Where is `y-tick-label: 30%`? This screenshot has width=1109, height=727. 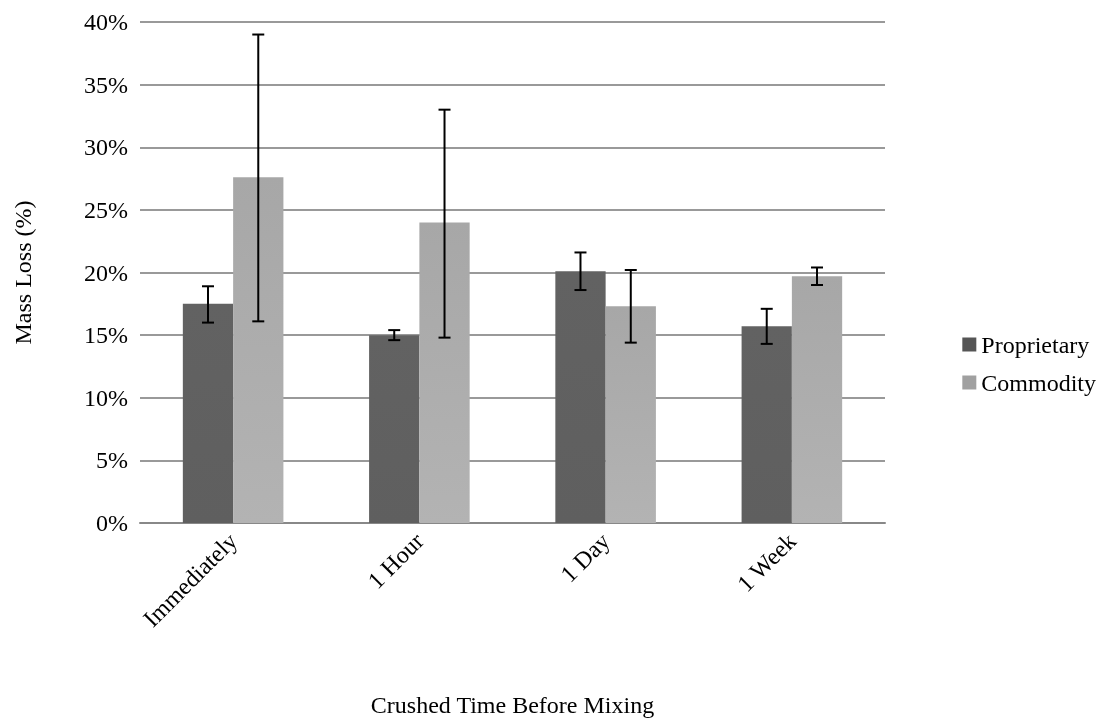
y-tick-label: 30% is located at coordinates (106, 147).